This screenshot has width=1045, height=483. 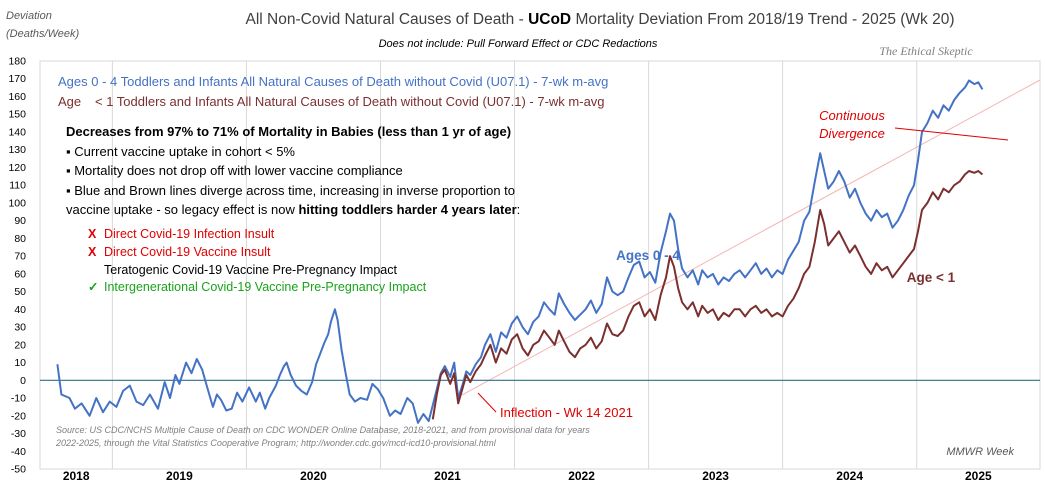 I want to click on y-tick-label: 80, so click(x=20, y=239).